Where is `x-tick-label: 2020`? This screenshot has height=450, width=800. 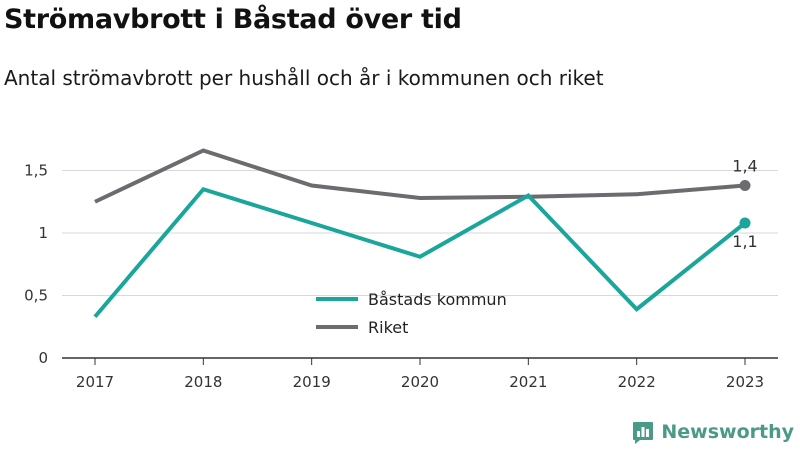
x-tick-label: 2020 is located at coordinates (420, 382).